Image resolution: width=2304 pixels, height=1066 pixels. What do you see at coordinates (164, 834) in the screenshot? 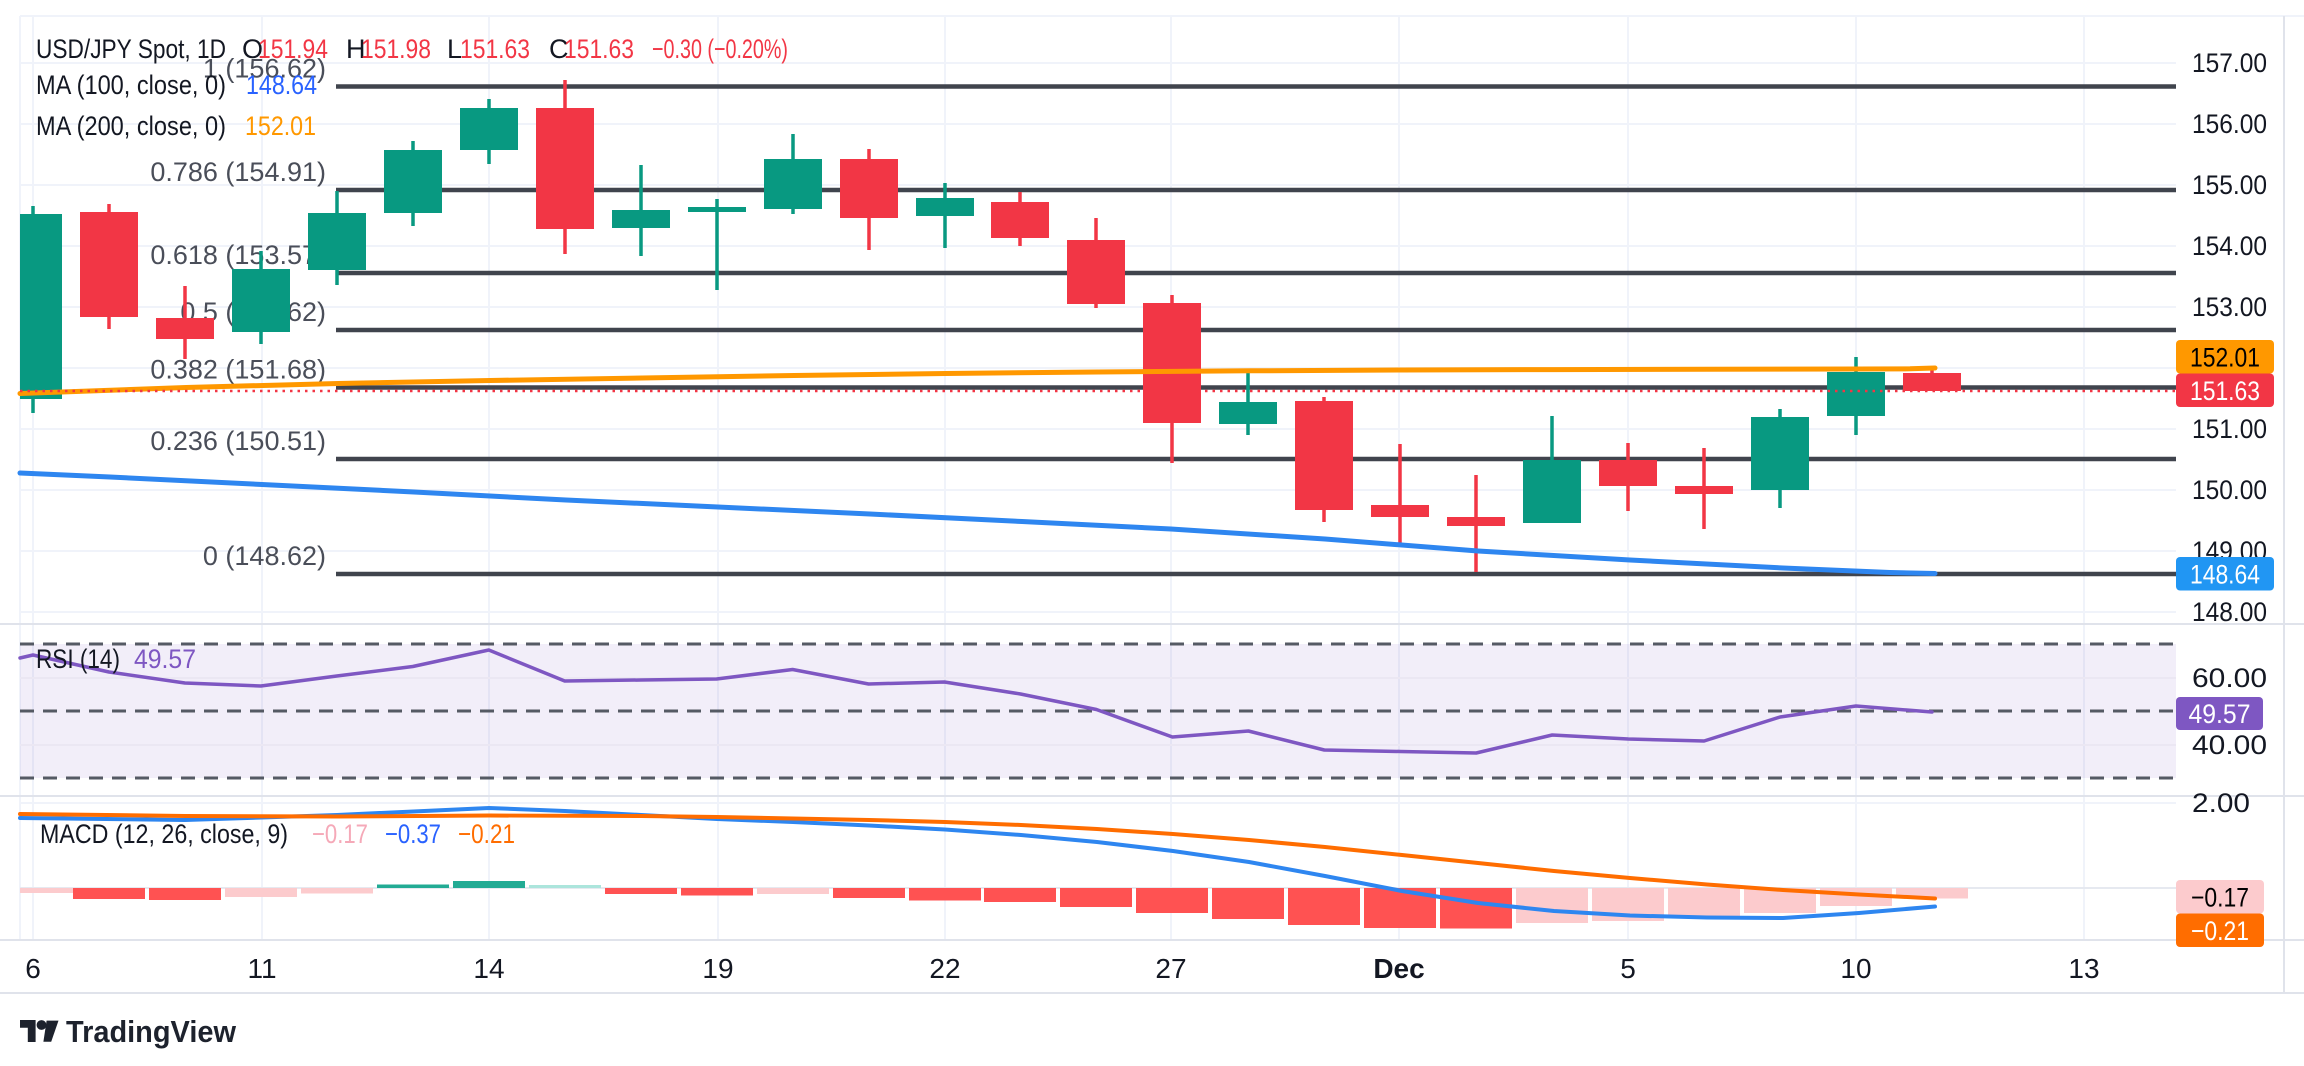
I see `svg-text: MACD (12, 26, close, 9)` at bounding box center [164, 834].